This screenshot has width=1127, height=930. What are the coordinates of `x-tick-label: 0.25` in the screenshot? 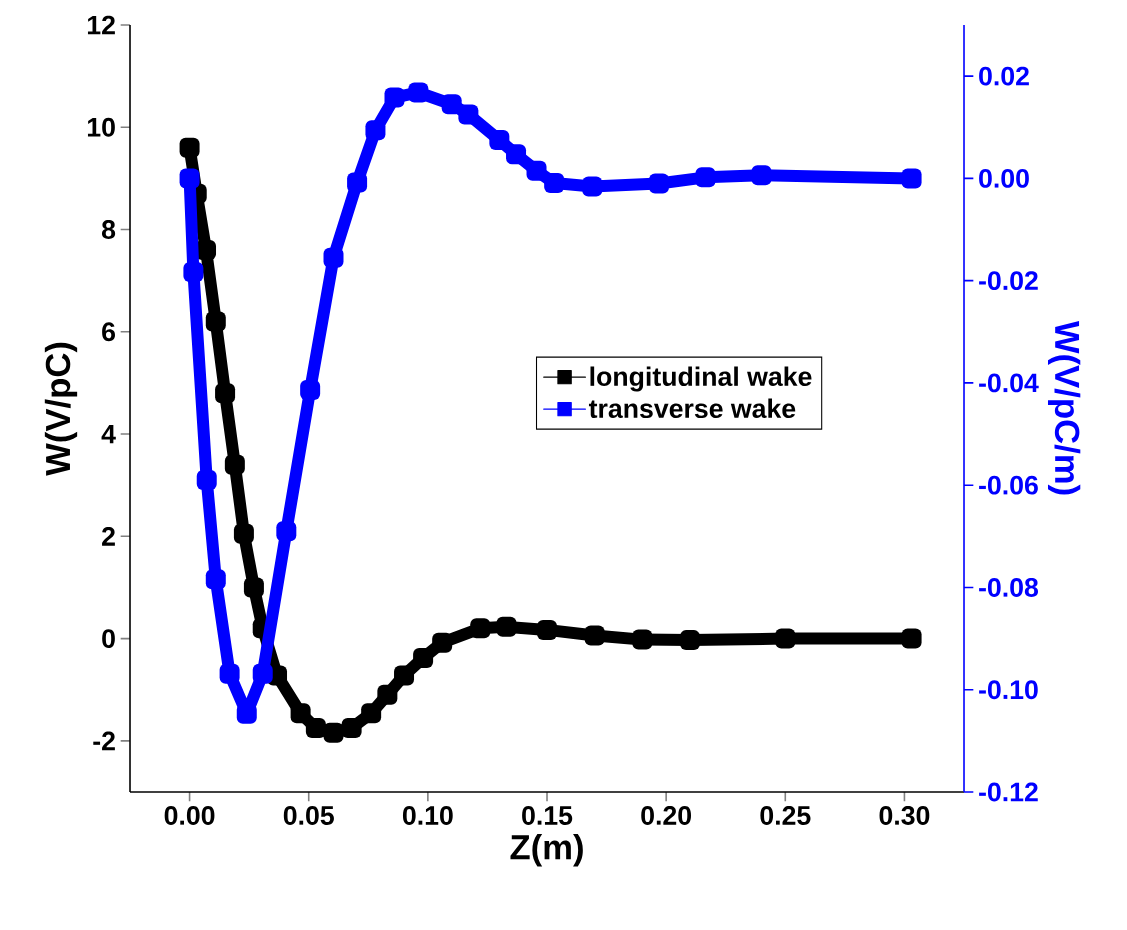 It's located at (785, 815).